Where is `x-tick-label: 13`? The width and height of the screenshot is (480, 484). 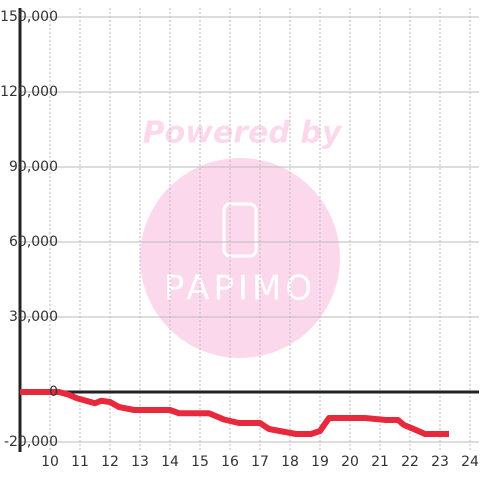 x-tick-label: 13 is located at coordinates (140, 462).